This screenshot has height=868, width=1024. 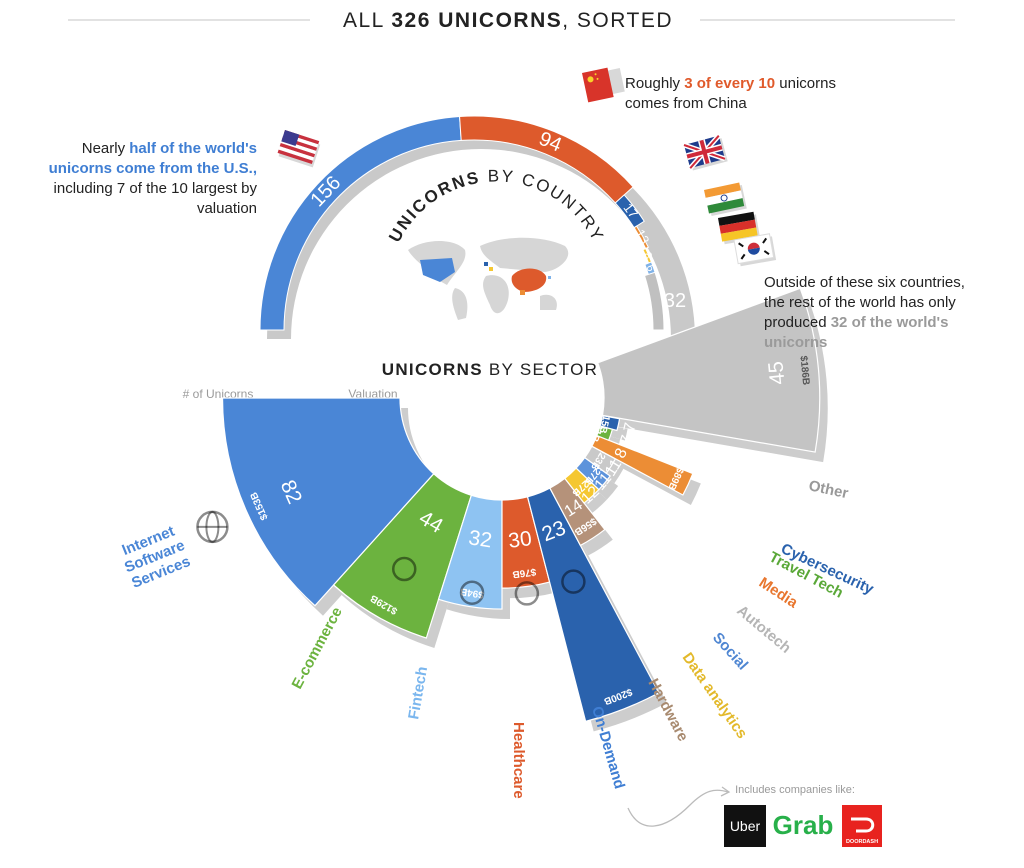 I want to click on sector-label-healthcare: Healthcare, so click(x=518, y=760).